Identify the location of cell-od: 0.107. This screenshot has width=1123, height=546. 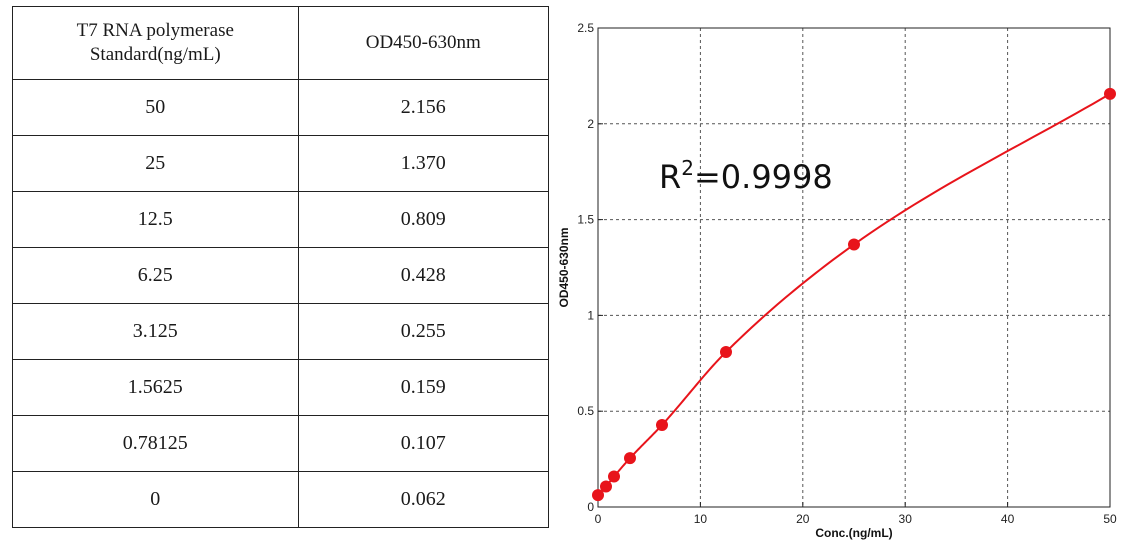
(423, 443).